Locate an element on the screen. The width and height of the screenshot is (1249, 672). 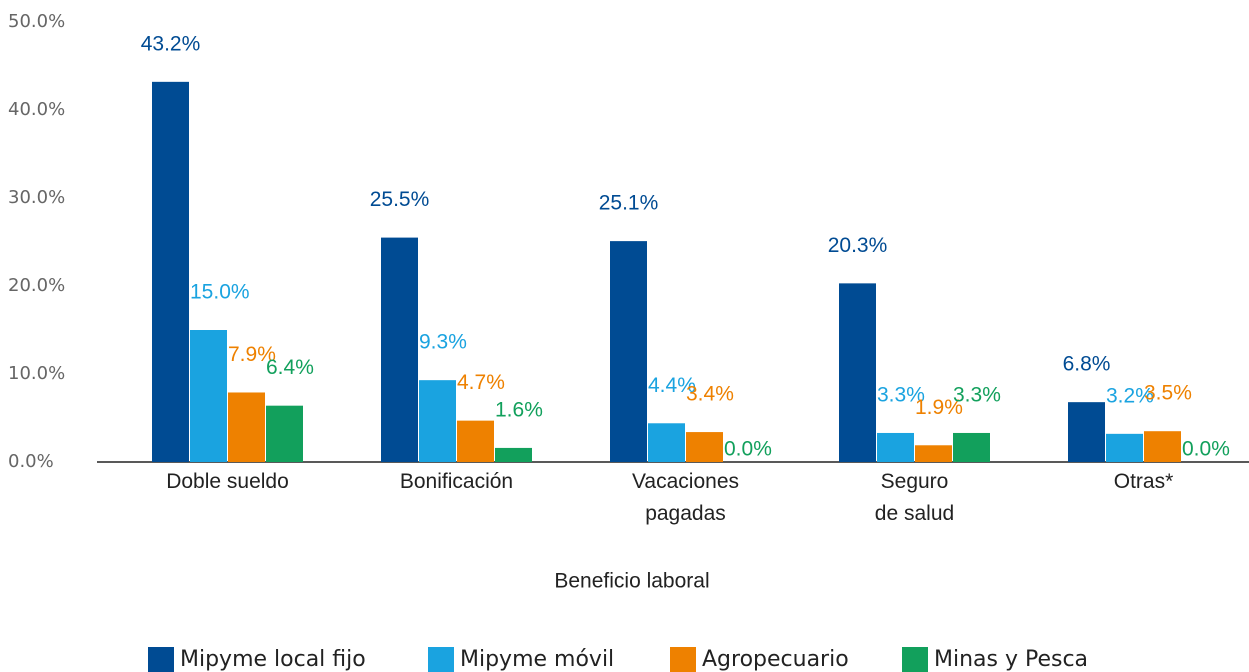
y-tick-label: 40.0% is located at coordinates (36, 109).